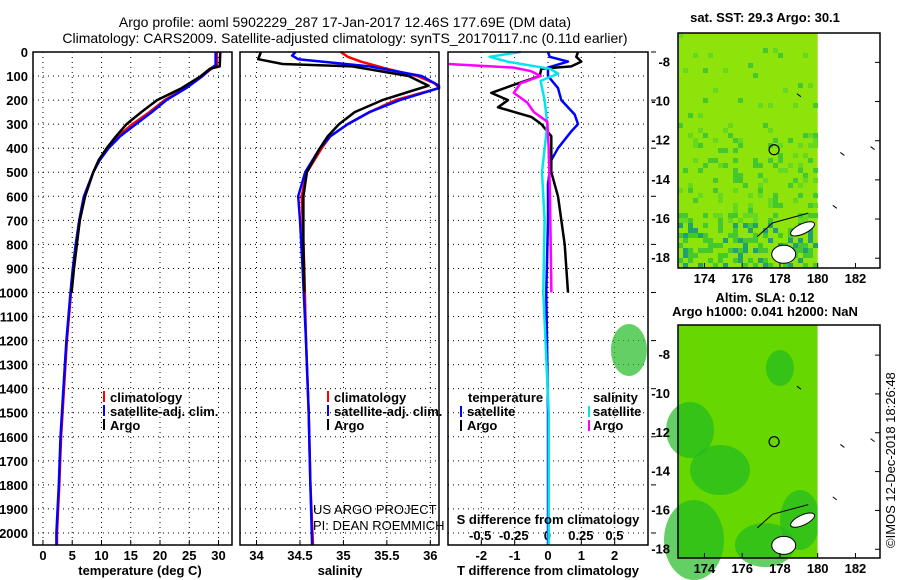  Describe the element at coordinates (608, 425) in the screenshot. I see `legend-s-argo: Argo` at that location.